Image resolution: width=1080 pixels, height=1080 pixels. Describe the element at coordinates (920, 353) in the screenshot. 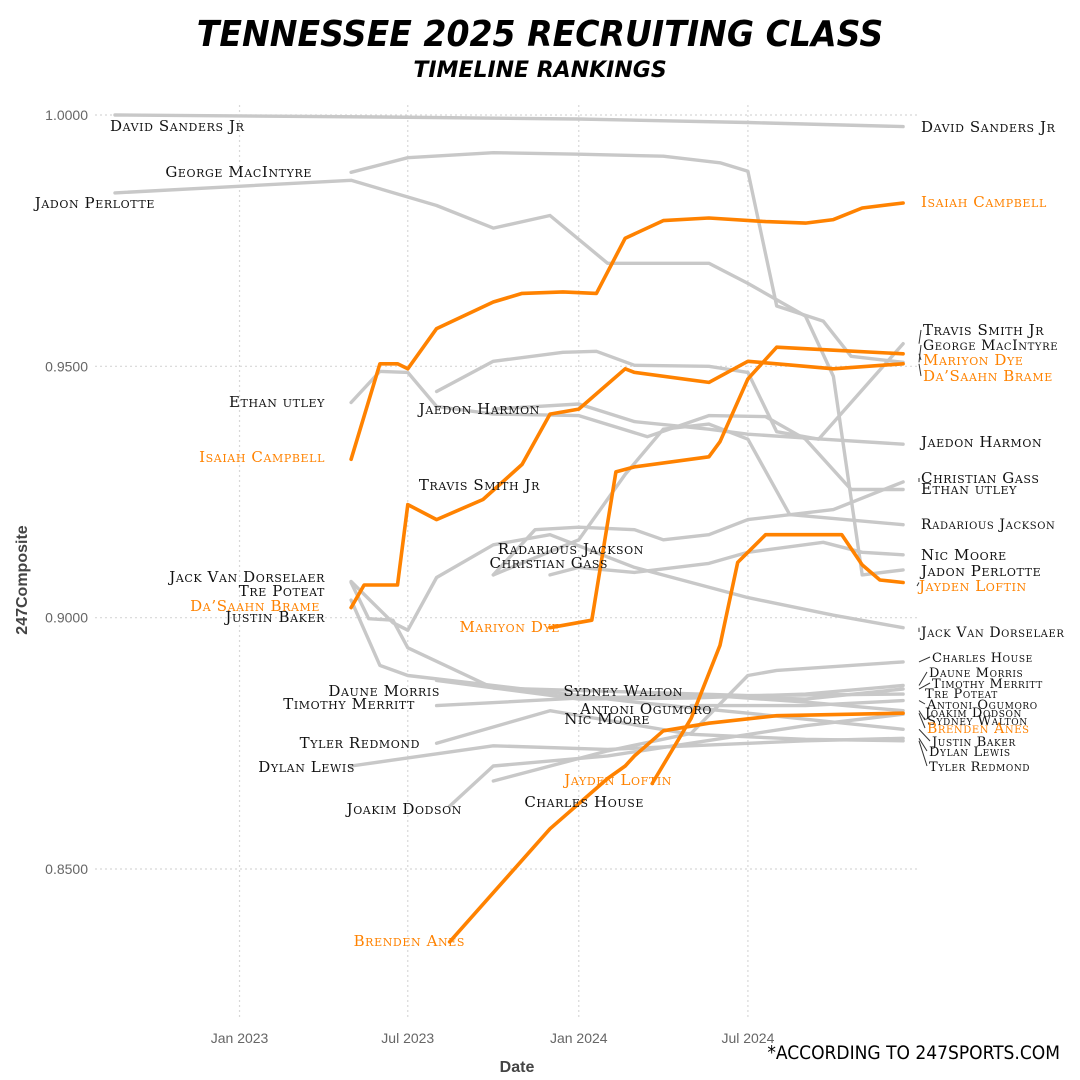

I see `leader-line-george-macintyre` at that location.